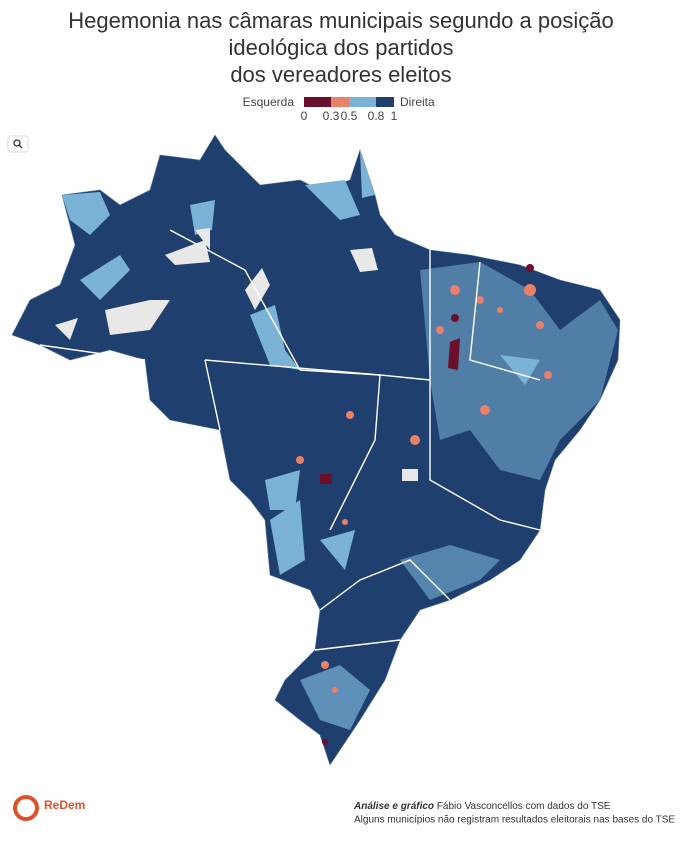 This screenshot has width=682, height=856. I want to click on logo-mark, so click(26, 808).